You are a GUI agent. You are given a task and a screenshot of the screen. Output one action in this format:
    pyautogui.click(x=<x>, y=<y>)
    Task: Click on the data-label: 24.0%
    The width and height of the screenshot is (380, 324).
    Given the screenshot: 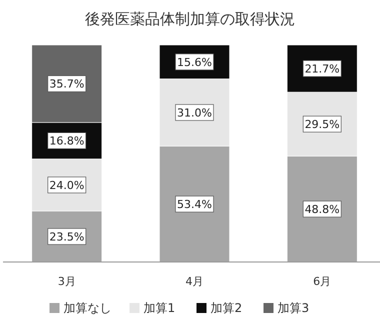 What is the action you would take?
    pyautogui.click(x=66, y=185)
    